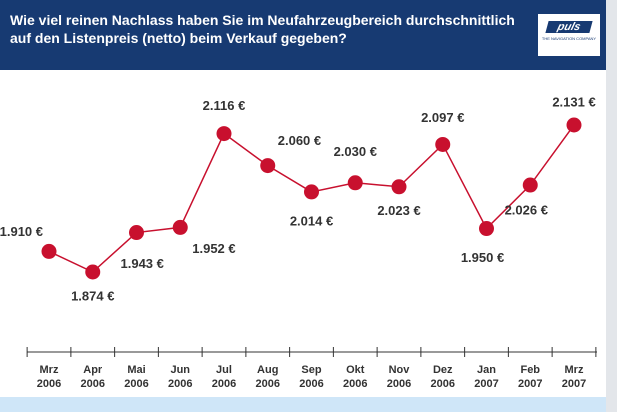 This screenshot has height=412, width=617. Describe the element at coordinates (399, 377) in the screenshot. I see `x-tick-label: Nov 2006` at that location.